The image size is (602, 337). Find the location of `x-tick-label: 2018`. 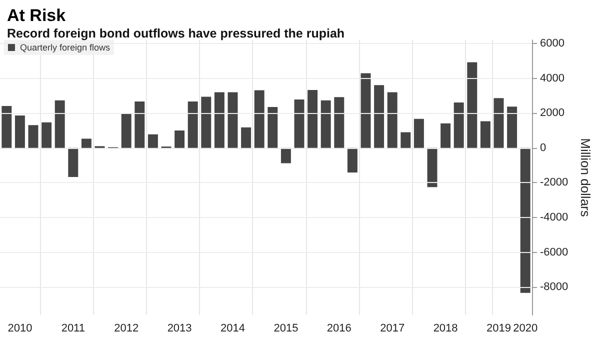

x-tick-label: 2018 is located at coordinates (445, 328).